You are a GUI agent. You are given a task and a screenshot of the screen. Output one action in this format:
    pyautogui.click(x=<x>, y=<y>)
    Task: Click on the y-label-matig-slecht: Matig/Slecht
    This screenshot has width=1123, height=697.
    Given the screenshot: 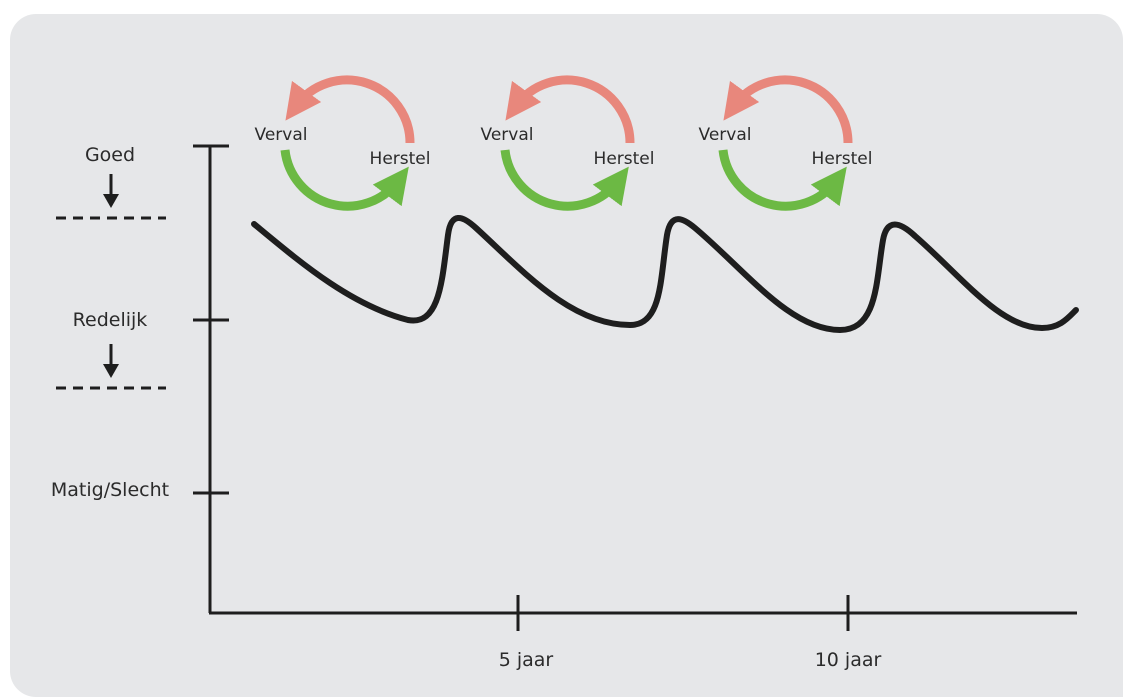 What is the action you would take?
    pyautogui.click(x=110, y=490)
    